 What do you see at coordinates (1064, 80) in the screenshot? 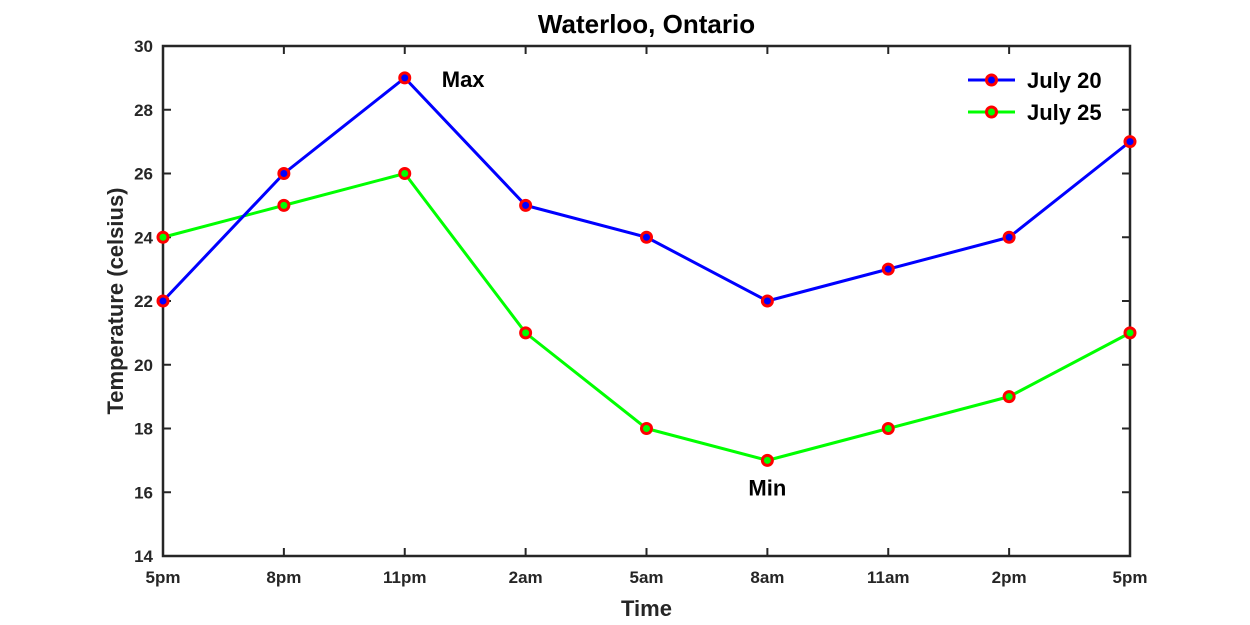
I see `legend-label-july-20: July 20` at bounding box center [1064, 80].